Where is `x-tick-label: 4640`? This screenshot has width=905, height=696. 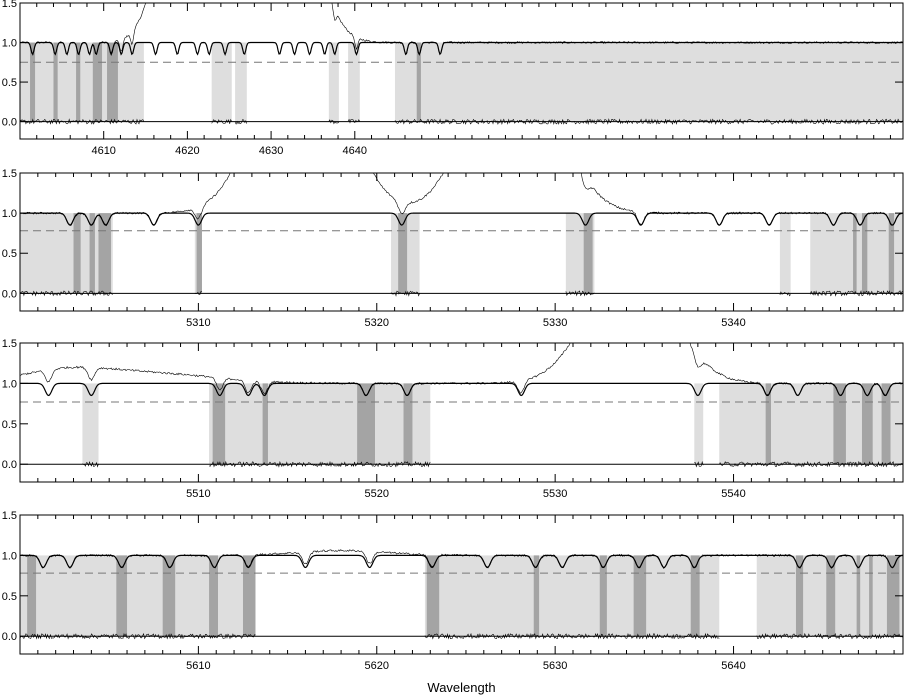
x-tick-label: 4640 is located at coordinates (355, 151).